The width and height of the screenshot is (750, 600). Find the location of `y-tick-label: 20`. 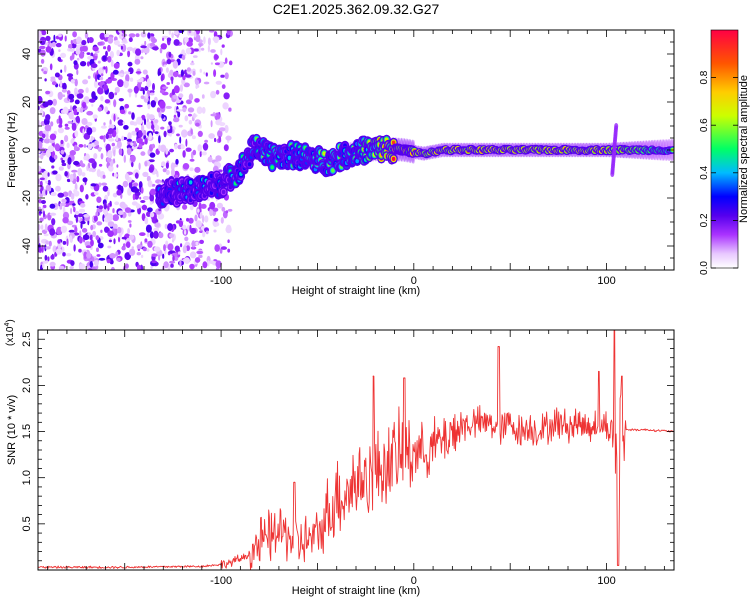

y-tick-label: 20 is located at coordinates (27, 102).